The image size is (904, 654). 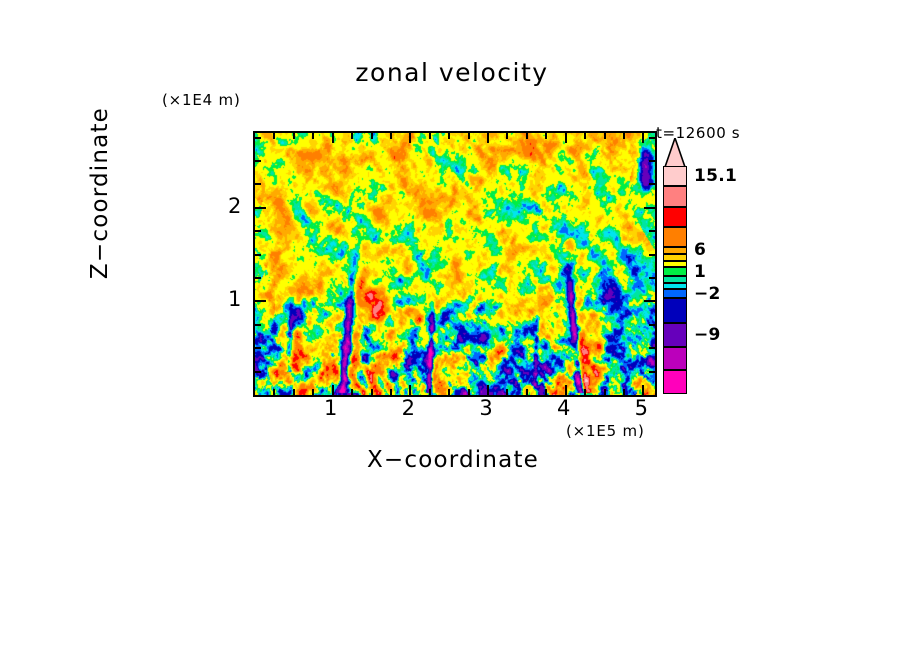 What do you see at coordinates (707, 334) in the screenshot?
I see `colorbar-label: −9` at bounding box center [707, 334].